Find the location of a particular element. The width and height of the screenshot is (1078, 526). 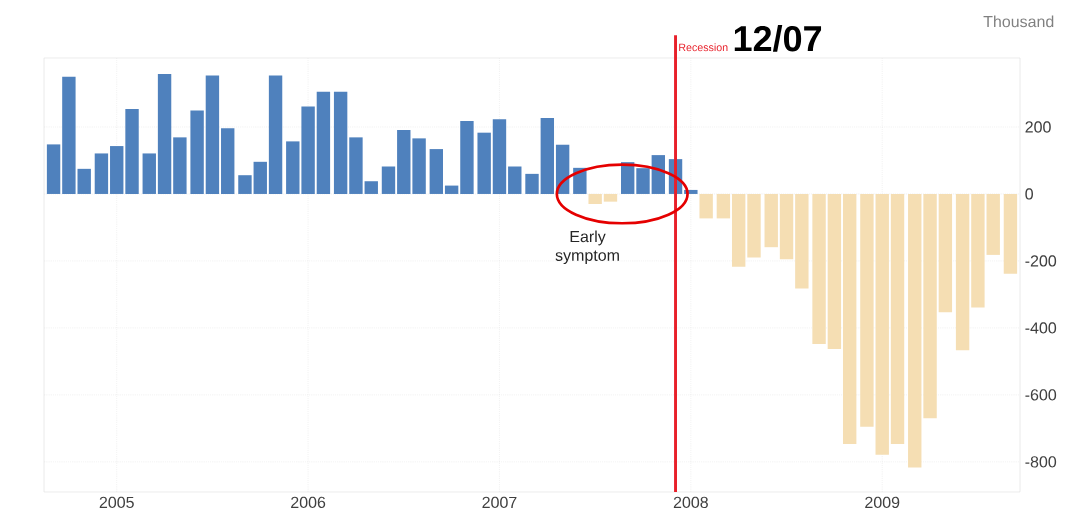

y-tick-label: -200 is located at coordinates (1041, 261).